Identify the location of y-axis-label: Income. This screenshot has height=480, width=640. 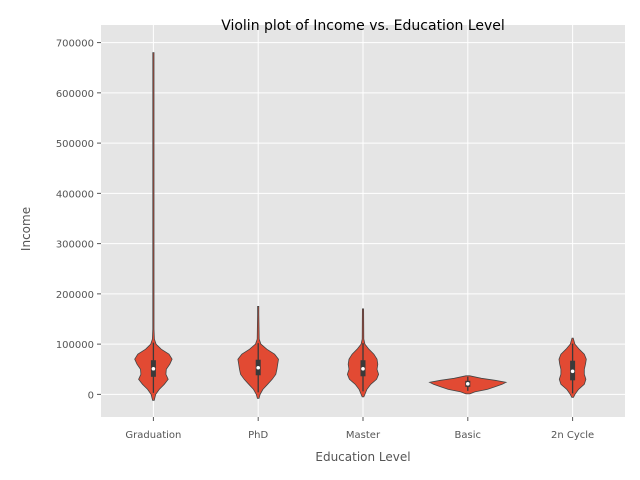
(26, 229).